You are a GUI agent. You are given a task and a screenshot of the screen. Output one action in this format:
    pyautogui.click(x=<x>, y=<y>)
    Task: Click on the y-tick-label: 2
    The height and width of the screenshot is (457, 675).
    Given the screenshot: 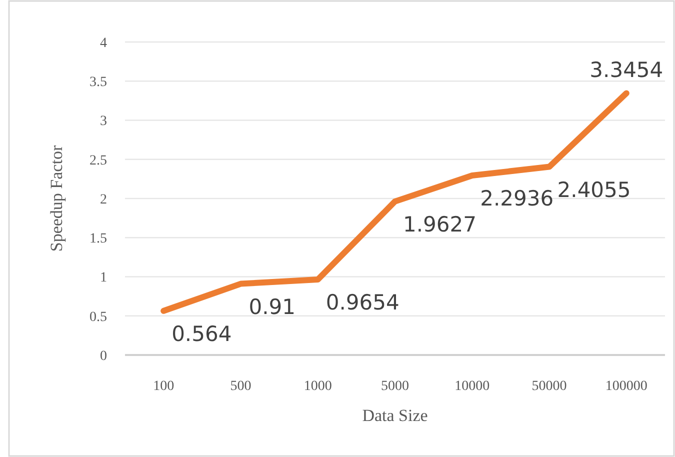 What is the action you would take?
    pyautogui.click(x=103, y=200)
    